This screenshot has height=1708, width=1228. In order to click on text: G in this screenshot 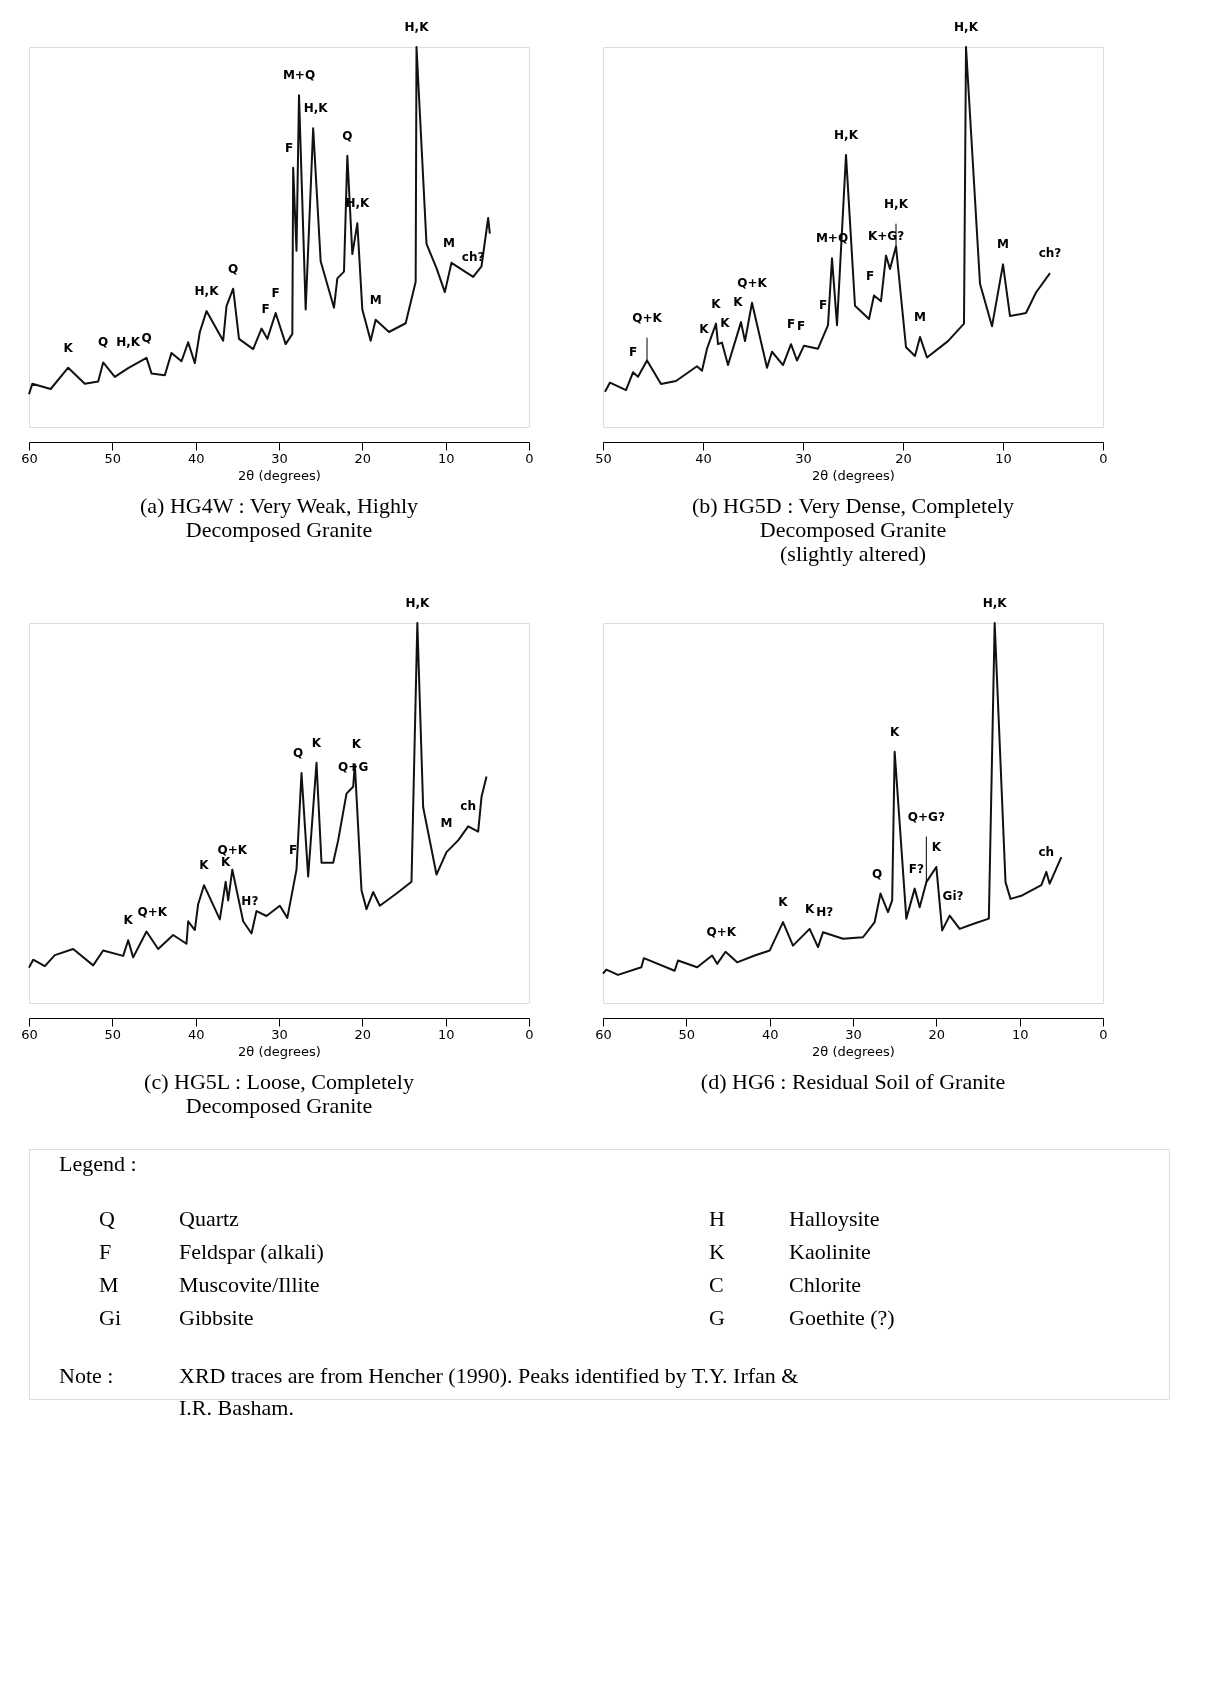, I will do `click(717, 1317)`.